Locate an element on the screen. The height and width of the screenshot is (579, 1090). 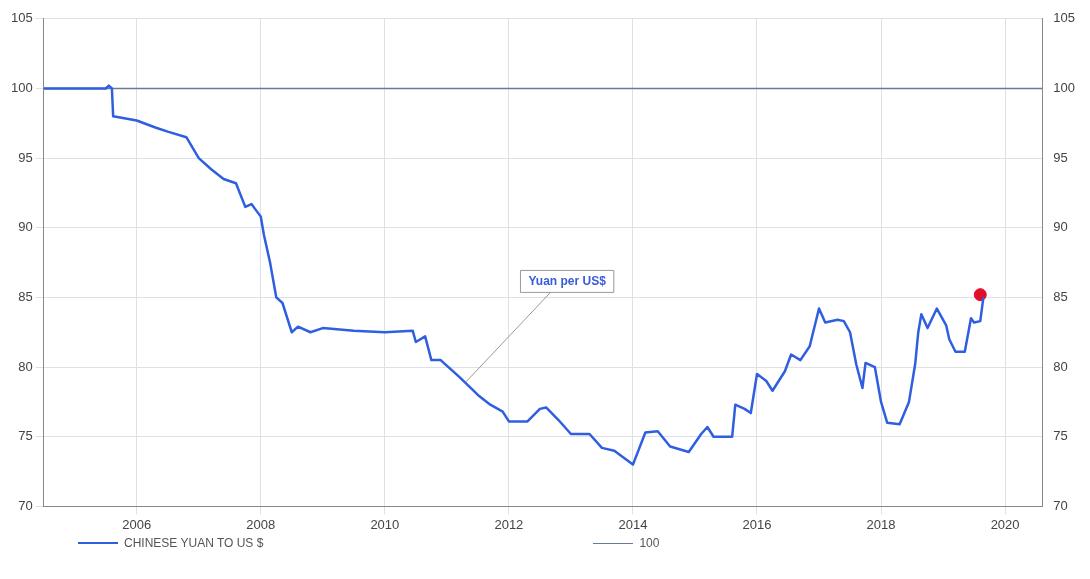
legend-label: 100 is located at coordinates (649, 543).